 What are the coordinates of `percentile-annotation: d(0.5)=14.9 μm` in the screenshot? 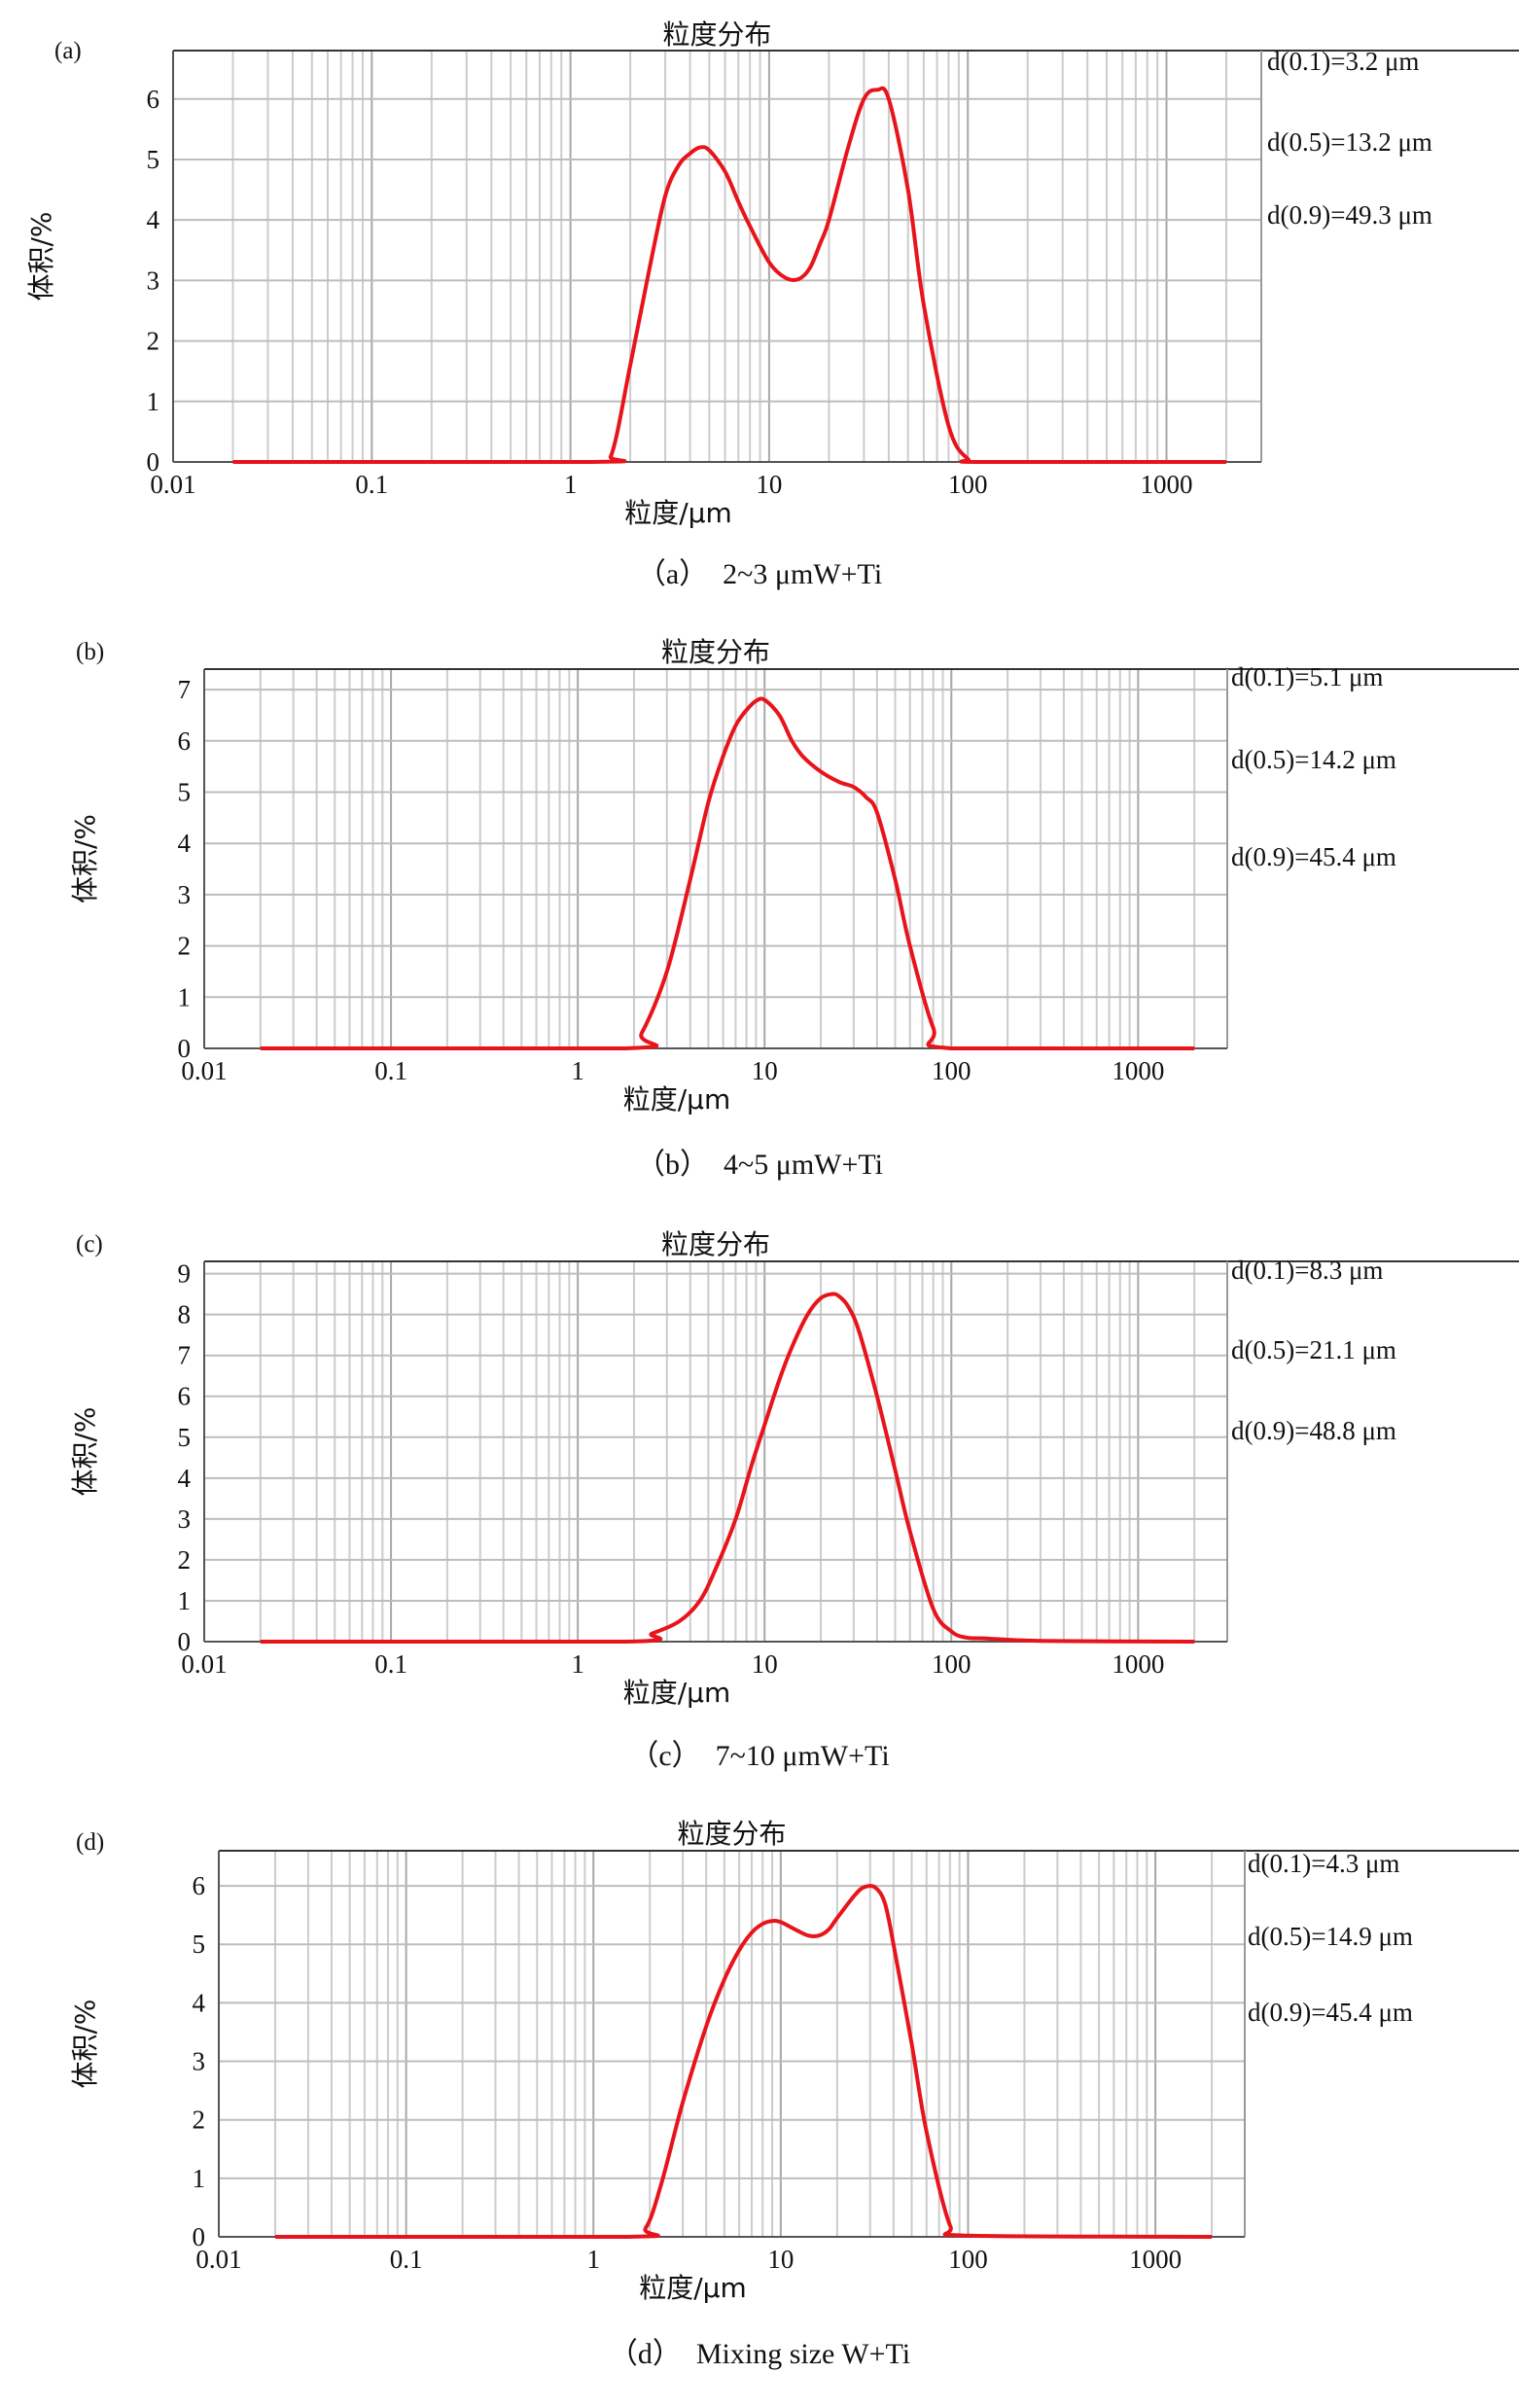 It's located at (1330, 1937).